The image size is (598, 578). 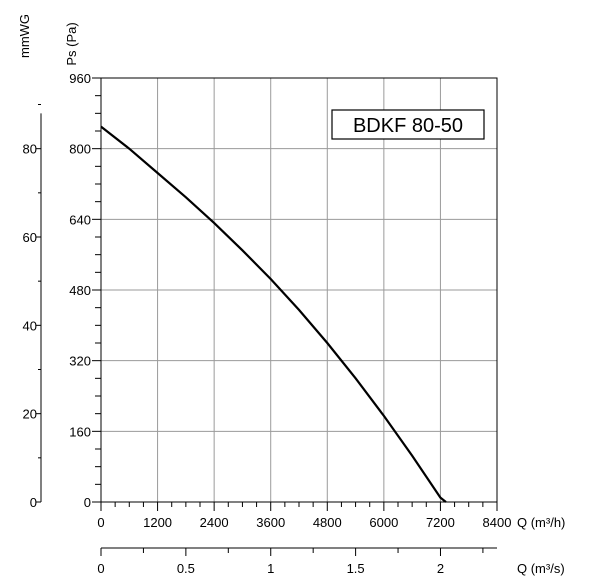 I want to click on y-axis-mmwg-tick-label: 20, so click(x=30, y=414).